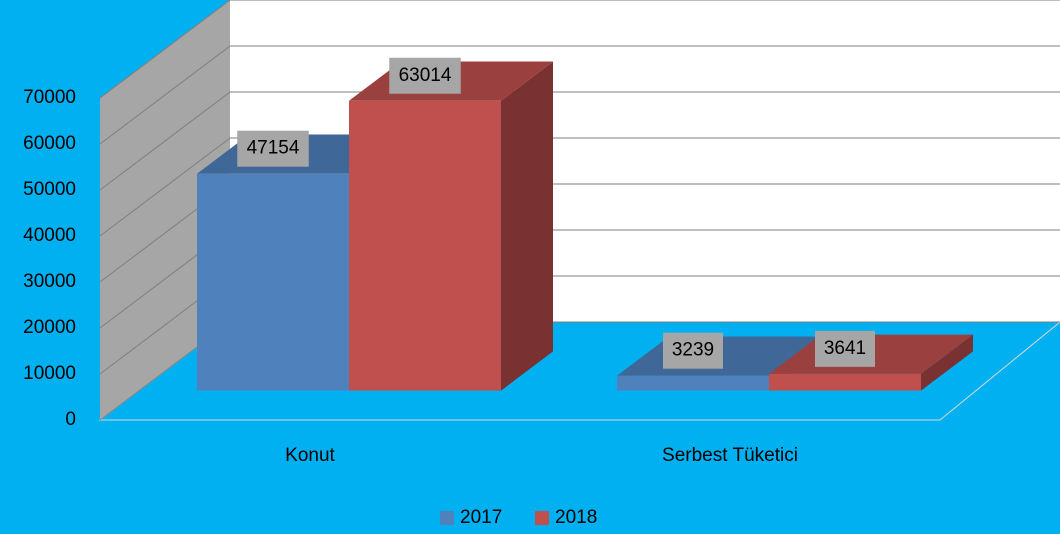  Describe the element at coordinates (481, 517) in the screenshot. I see `legend-label: 2017` at that location.